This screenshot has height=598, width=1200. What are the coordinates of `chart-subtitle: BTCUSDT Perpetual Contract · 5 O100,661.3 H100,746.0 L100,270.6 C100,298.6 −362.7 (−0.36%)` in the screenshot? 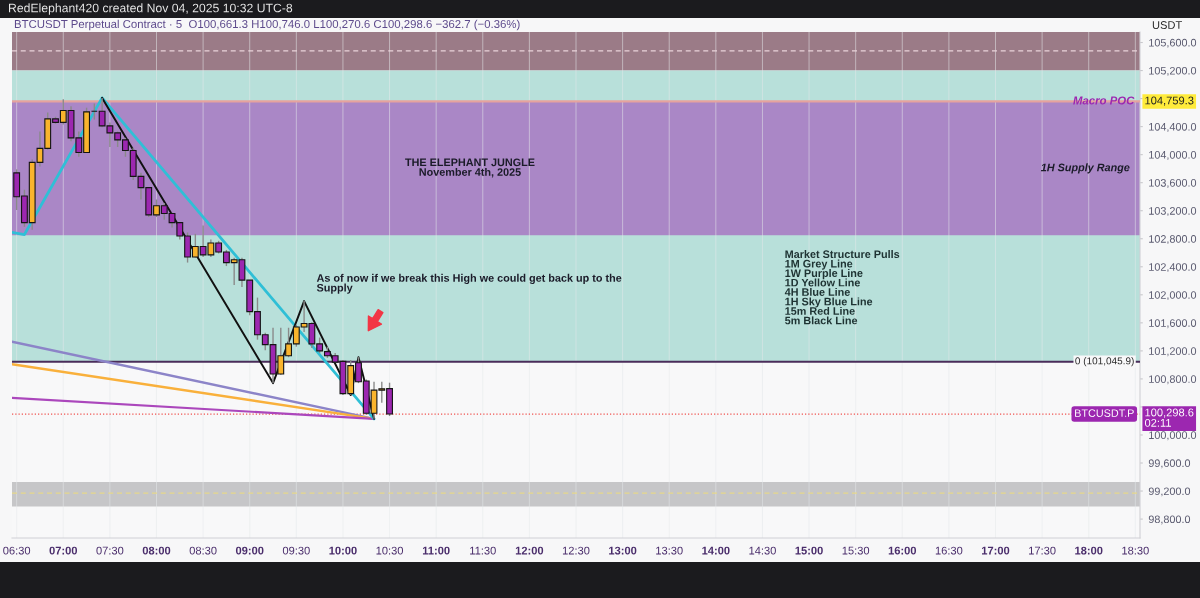 It's located at (267, 25).